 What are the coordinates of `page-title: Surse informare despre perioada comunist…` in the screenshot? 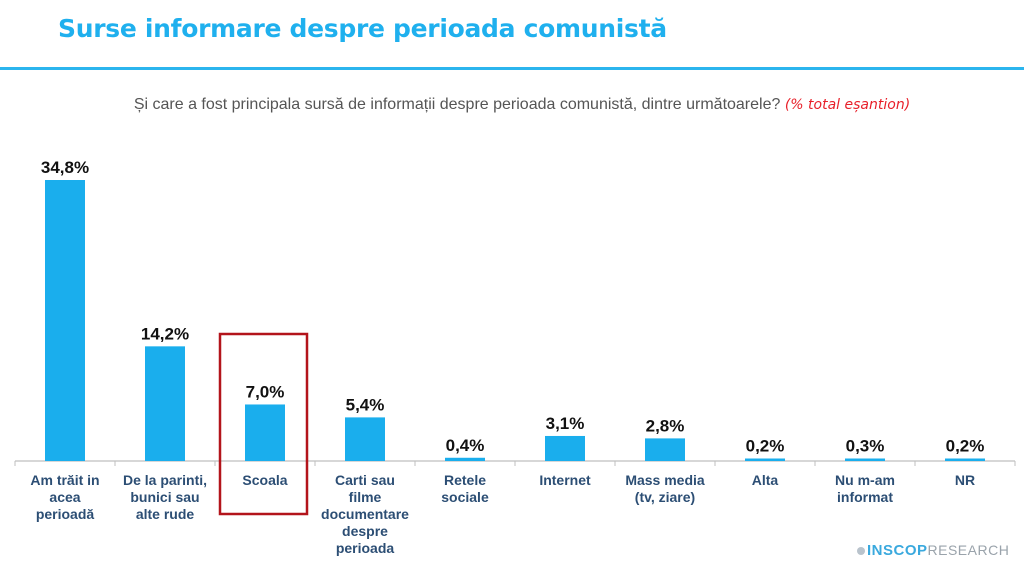 It's located at (362, 28).